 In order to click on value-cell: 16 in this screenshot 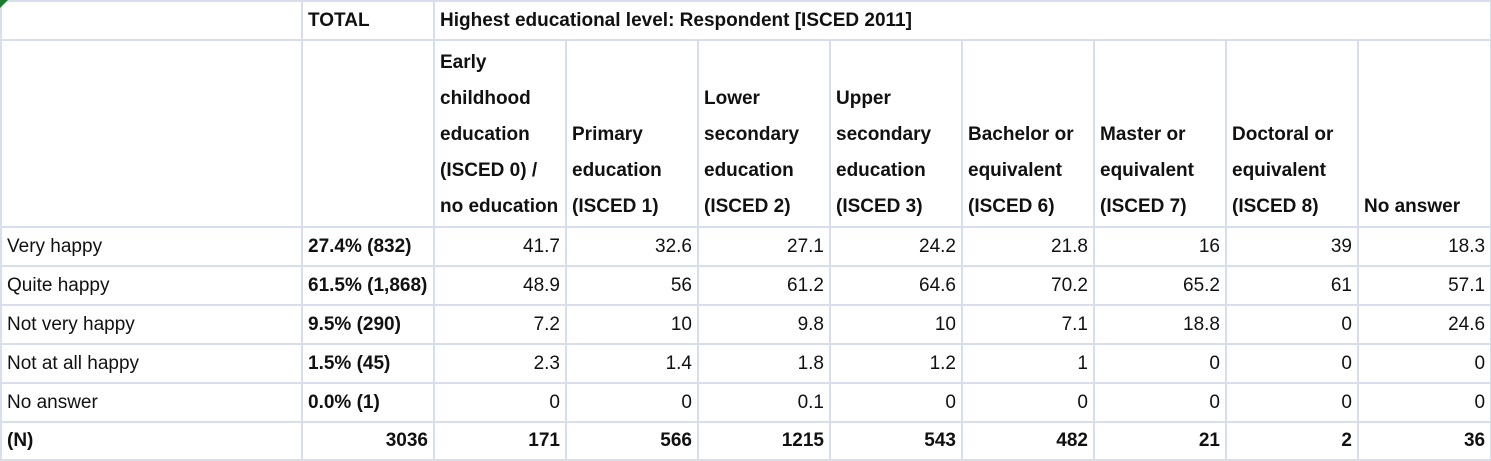, I will do `click(1160, 246)`.